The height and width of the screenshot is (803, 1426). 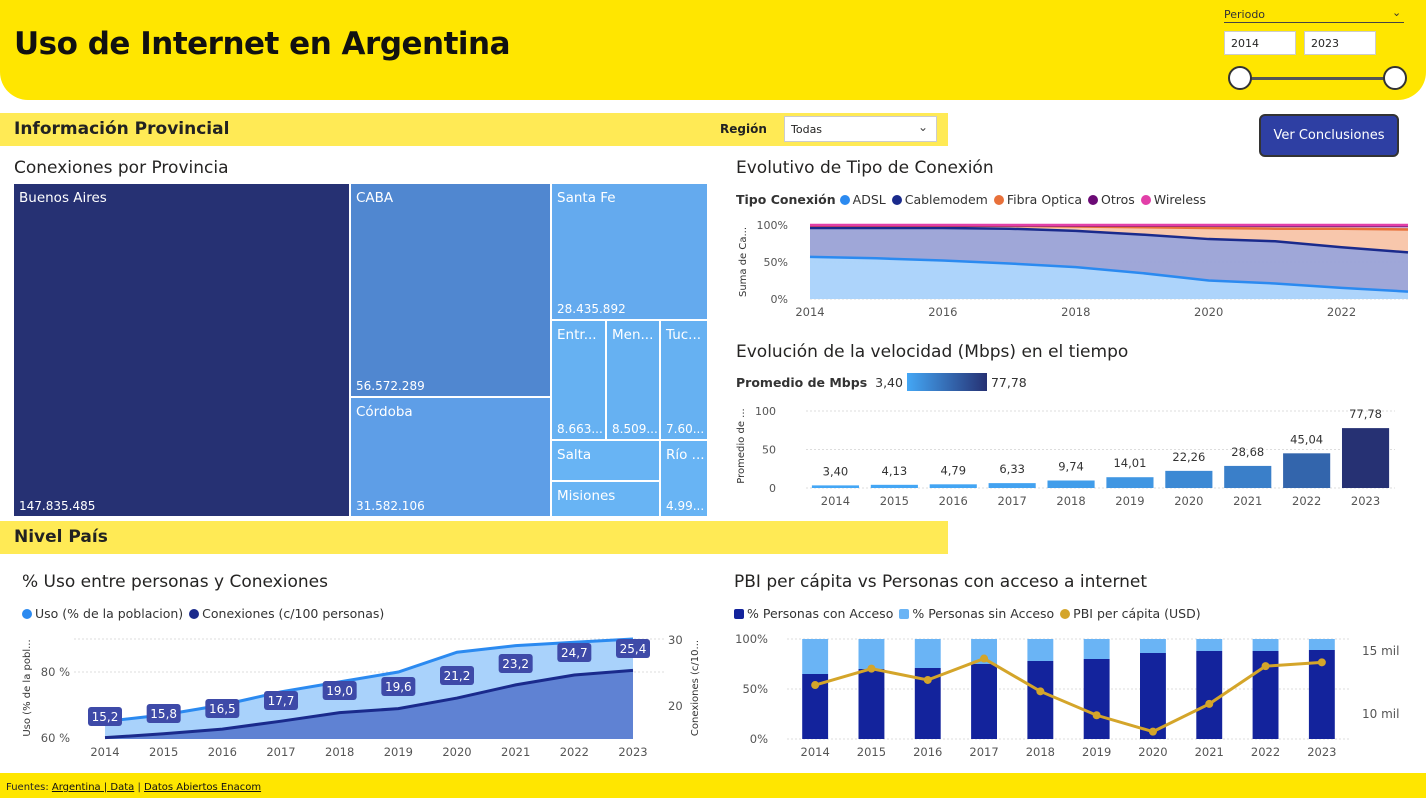 I want to click on treemap-value: 28.435.892, so click(x=591, y=309).